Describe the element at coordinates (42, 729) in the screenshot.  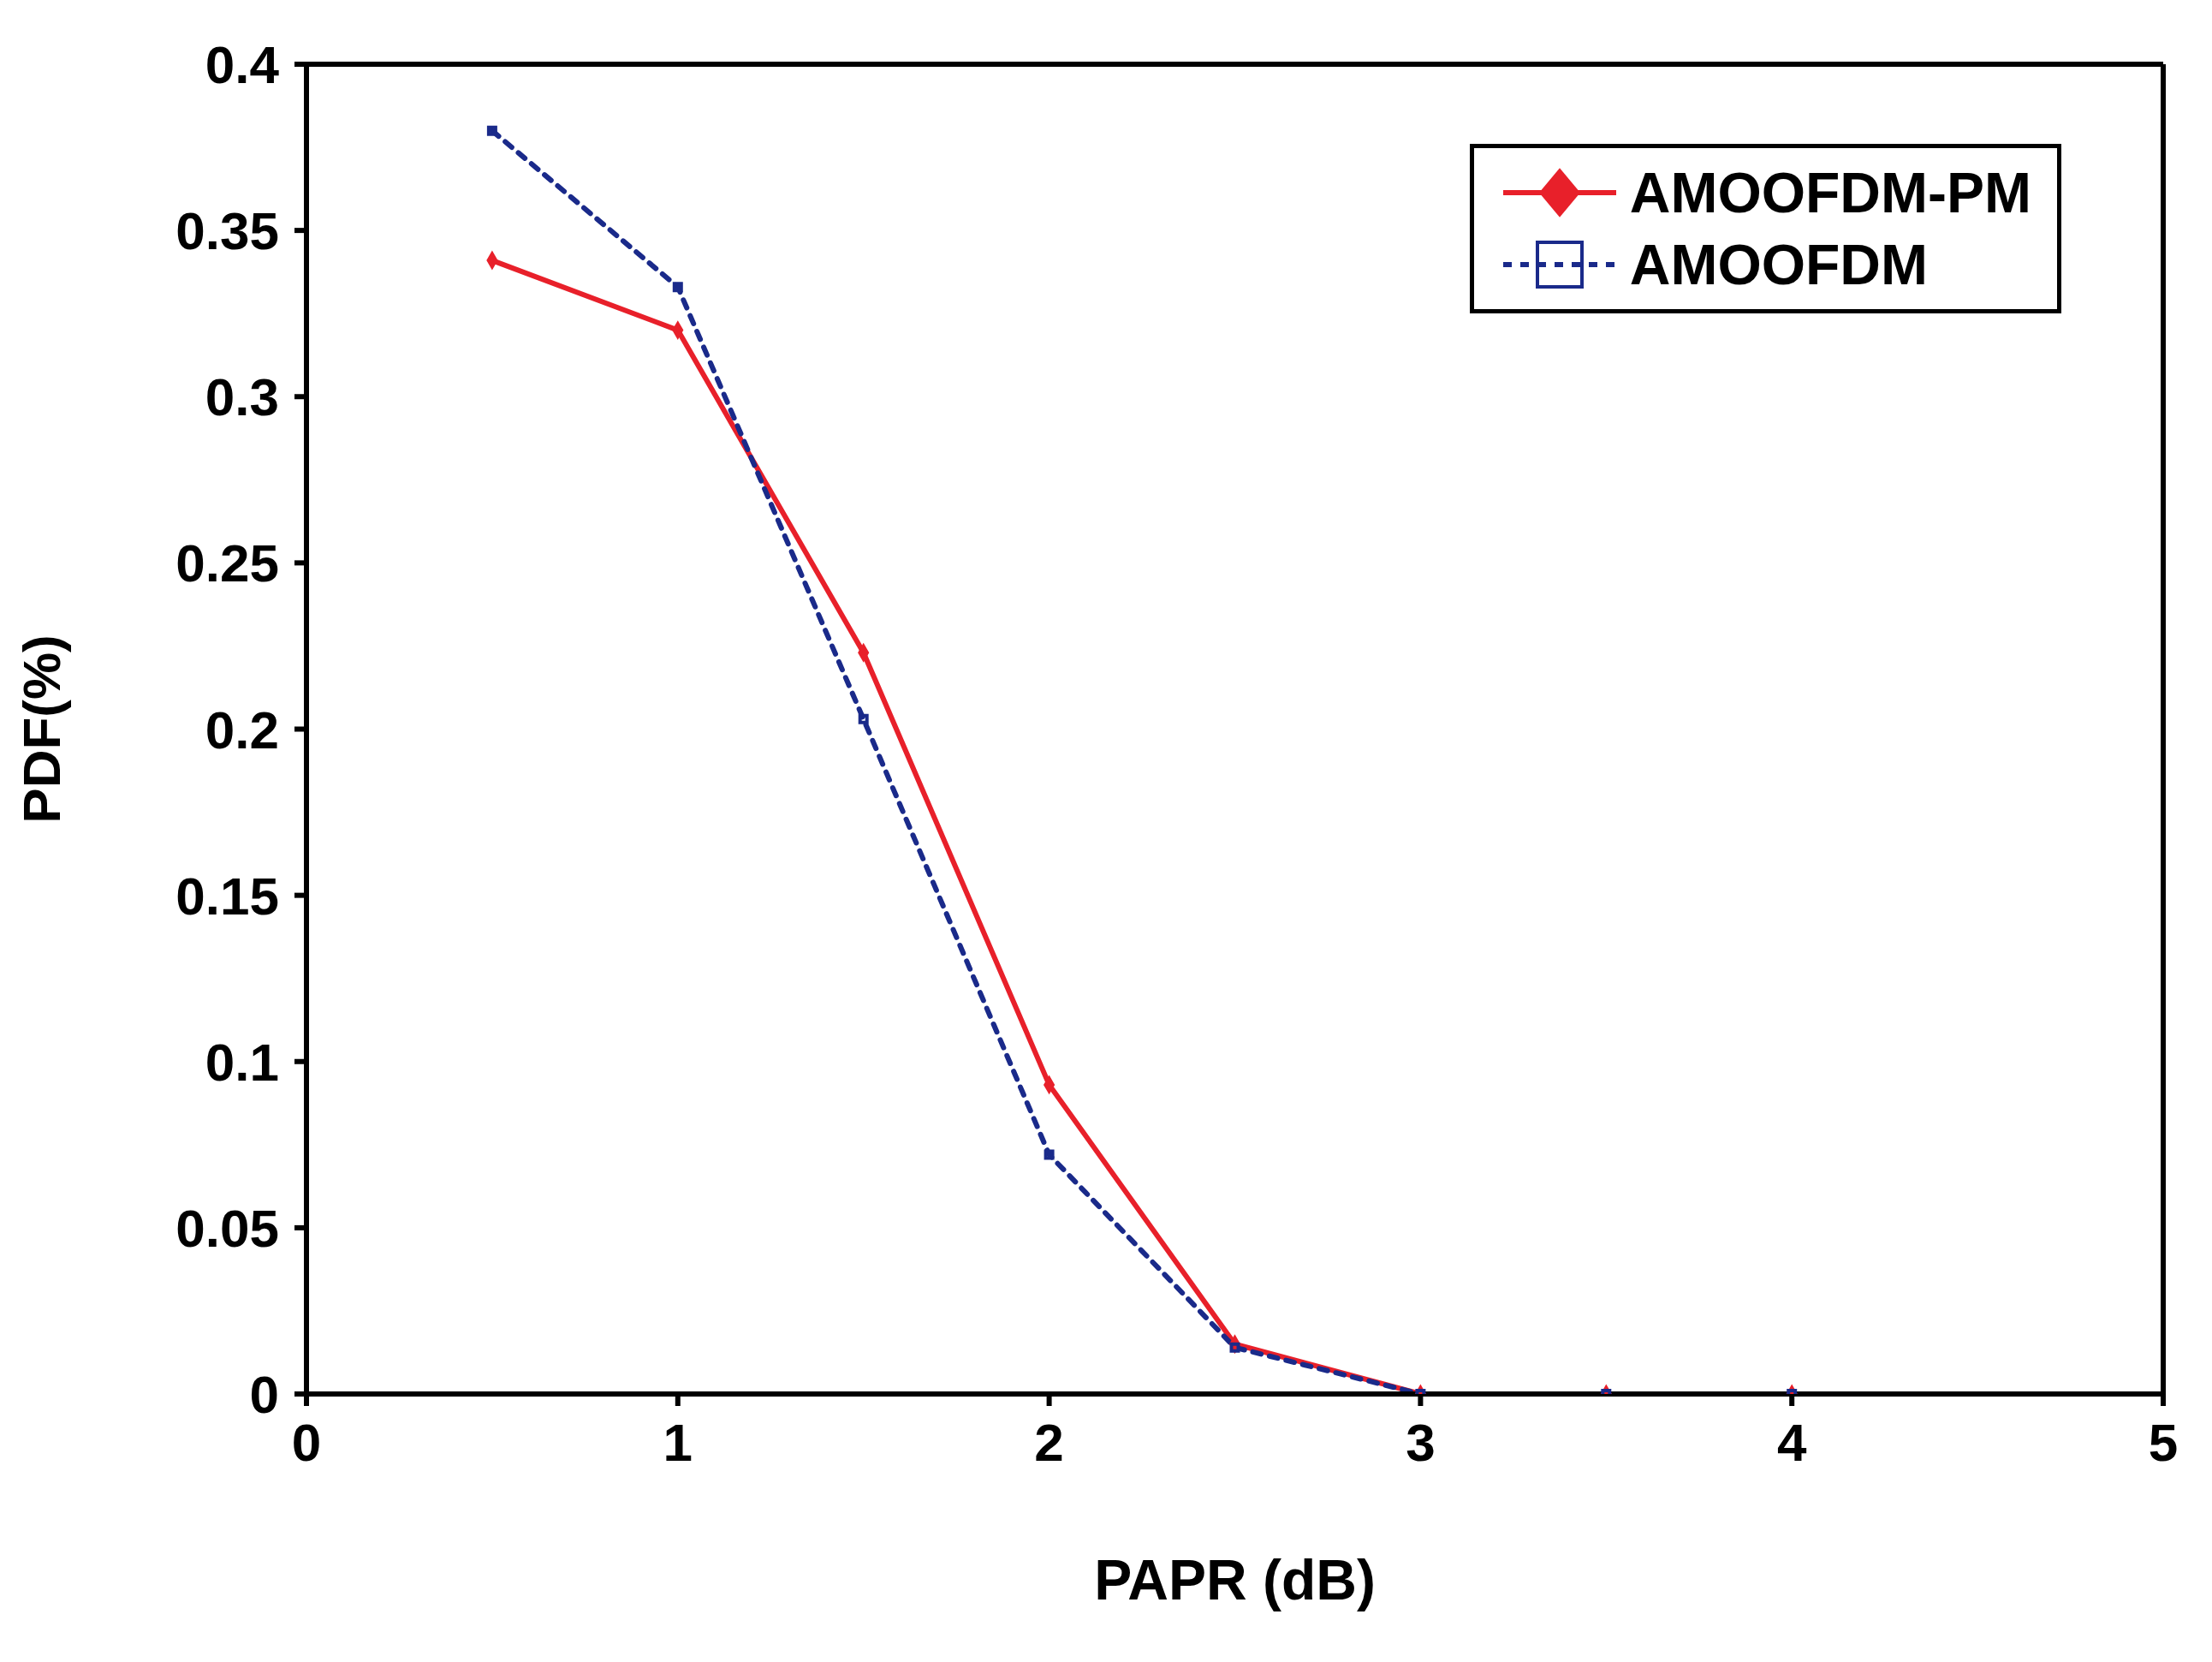
I see `y-axis-title: PDF(%)` at that location.